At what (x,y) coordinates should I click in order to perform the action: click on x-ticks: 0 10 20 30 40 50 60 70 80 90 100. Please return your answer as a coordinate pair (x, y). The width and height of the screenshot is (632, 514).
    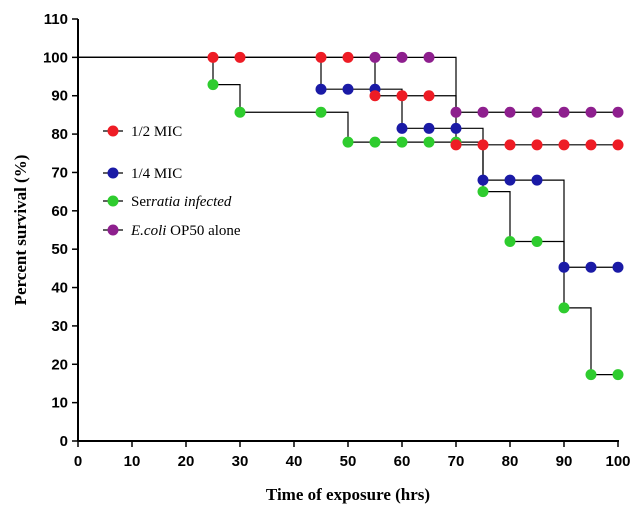
    Looking at the image, I should click on (352, 455).